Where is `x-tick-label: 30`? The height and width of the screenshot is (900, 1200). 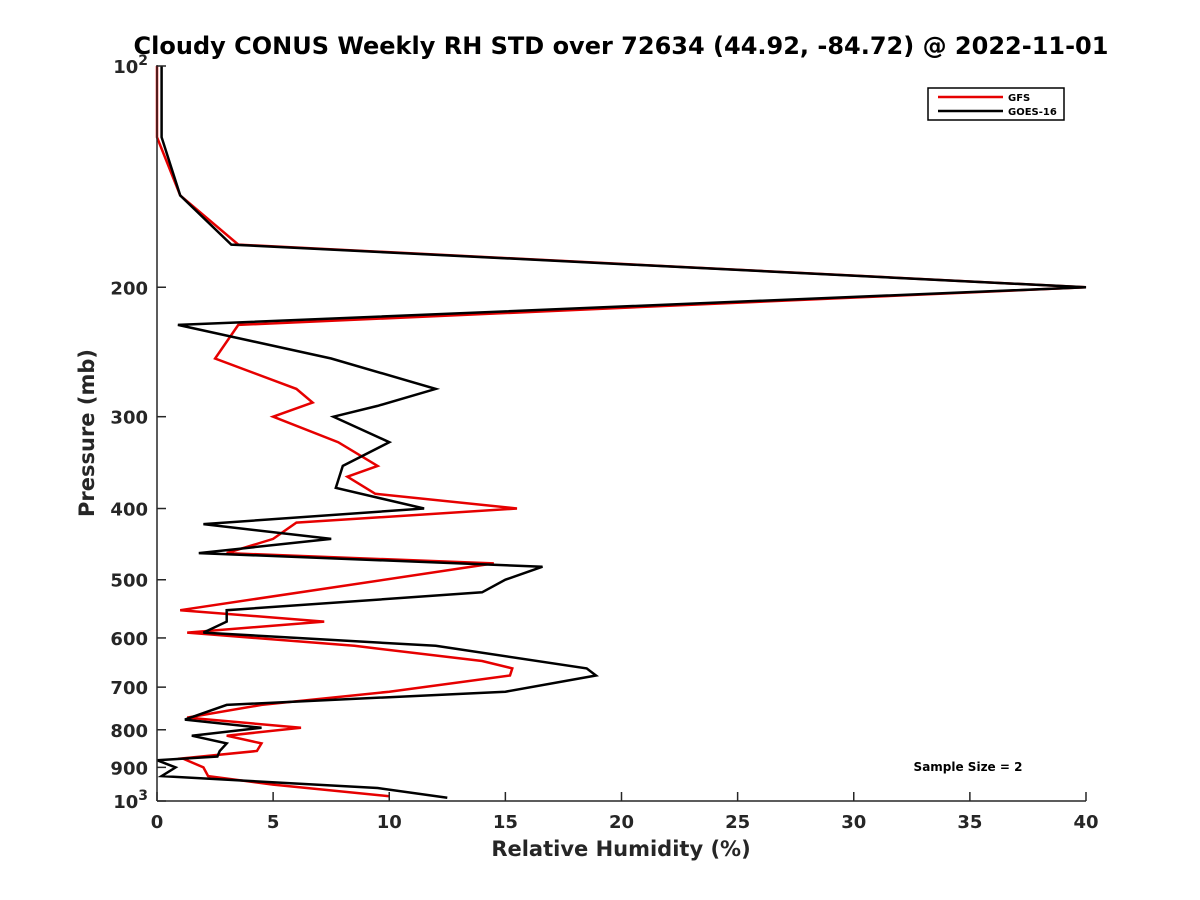
x-tick-label: 30 is located at coordinates (853, 822).